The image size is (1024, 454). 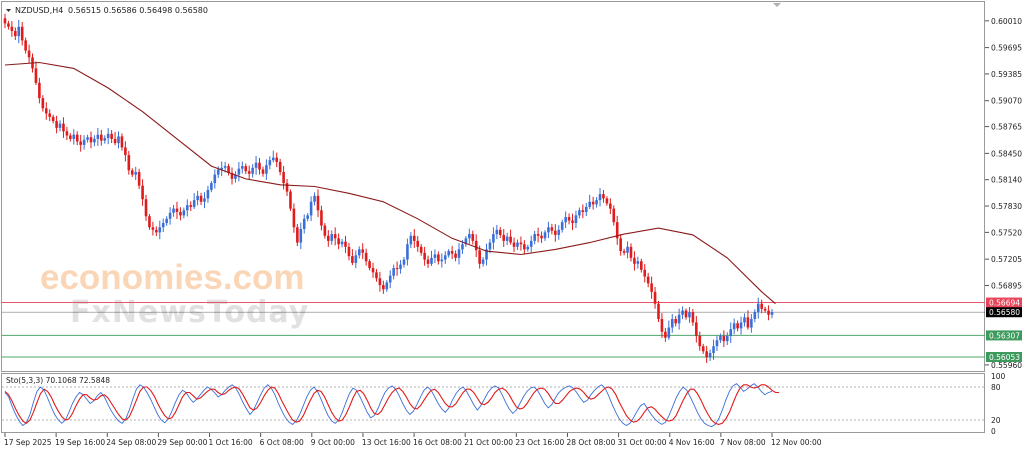 What do you see at coordinates (777, 5) in the screenshot?
I see `scroll-marker-icon` at bounding box center [777, 5].